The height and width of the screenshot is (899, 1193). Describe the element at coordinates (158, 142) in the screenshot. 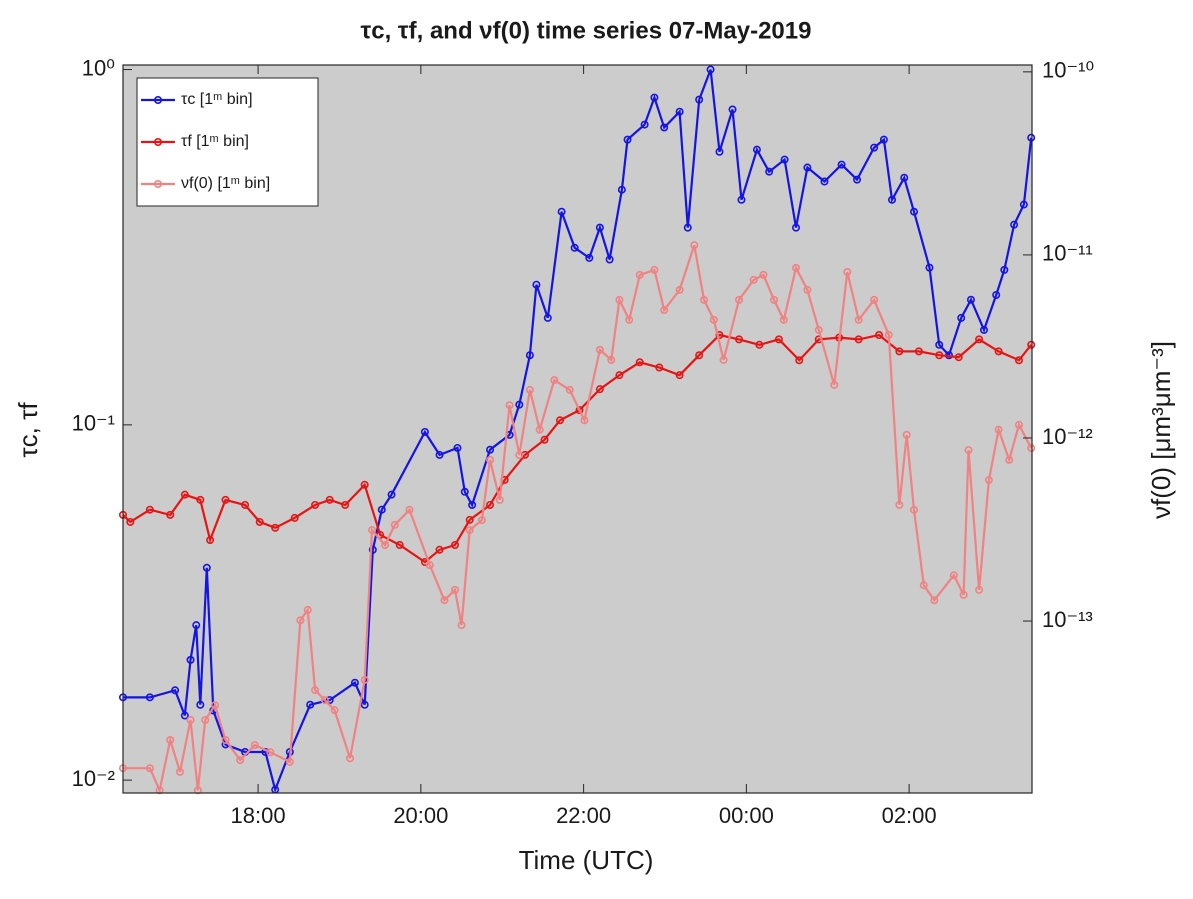

I see `legend-marker` at that location.